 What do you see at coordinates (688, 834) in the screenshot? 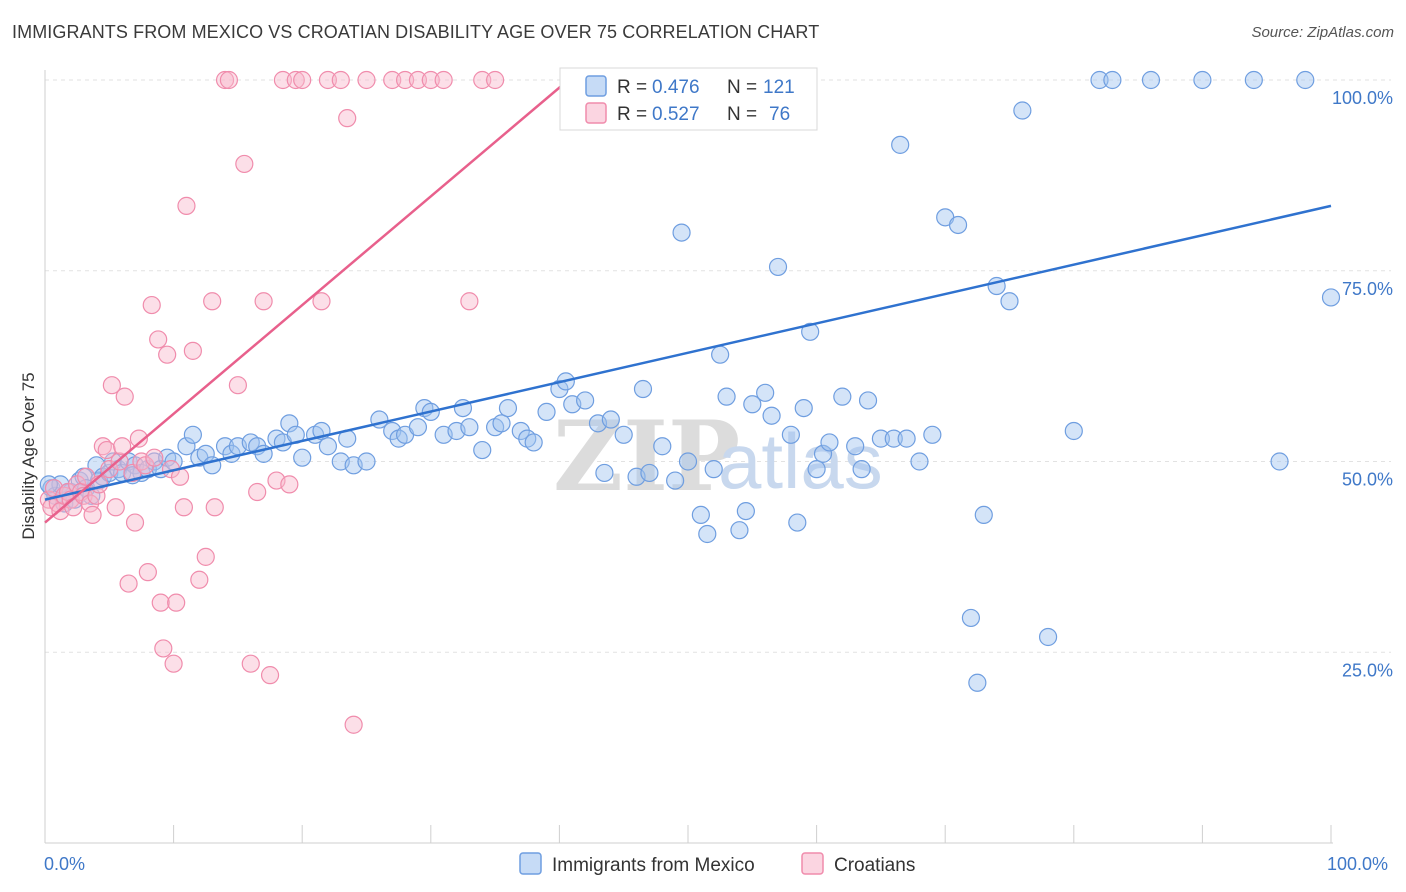
I see `x-axis-ticks` at bounding box center [688, 834].